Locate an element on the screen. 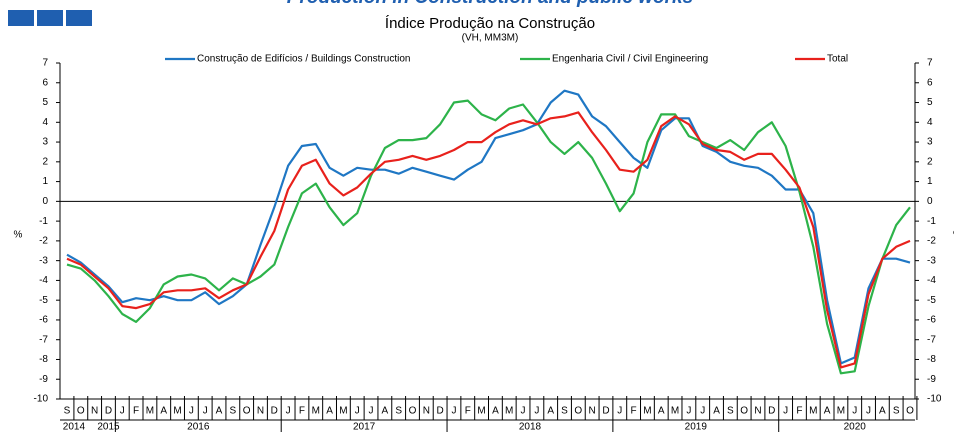  y2-tick-label: -6 is located at coordinates (931, 320).